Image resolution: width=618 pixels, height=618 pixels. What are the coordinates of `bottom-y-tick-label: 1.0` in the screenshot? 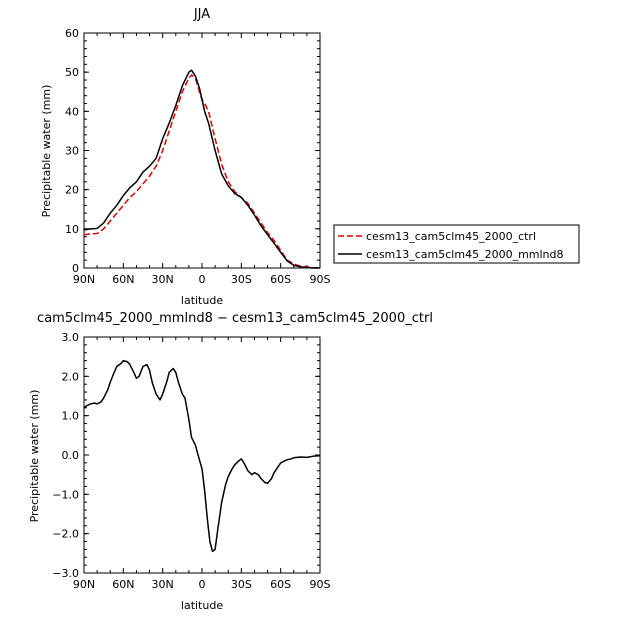 It's located at (71, 416).